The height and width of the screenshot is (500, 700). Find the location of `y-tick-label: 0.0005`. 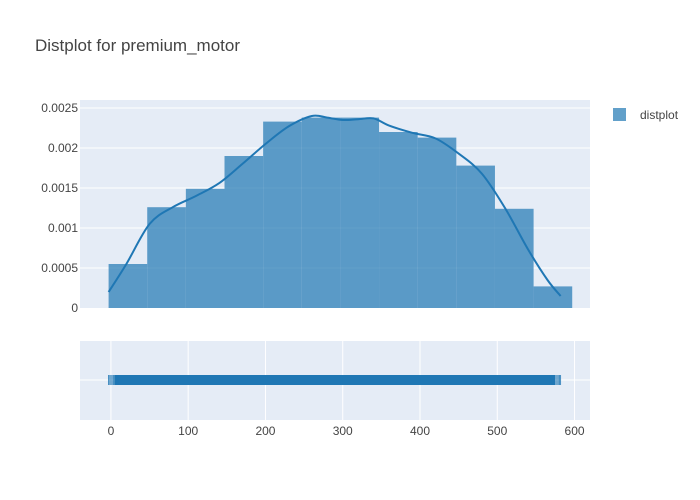

y-tick-label: 0.0005 is located at coordinates (59, 268).